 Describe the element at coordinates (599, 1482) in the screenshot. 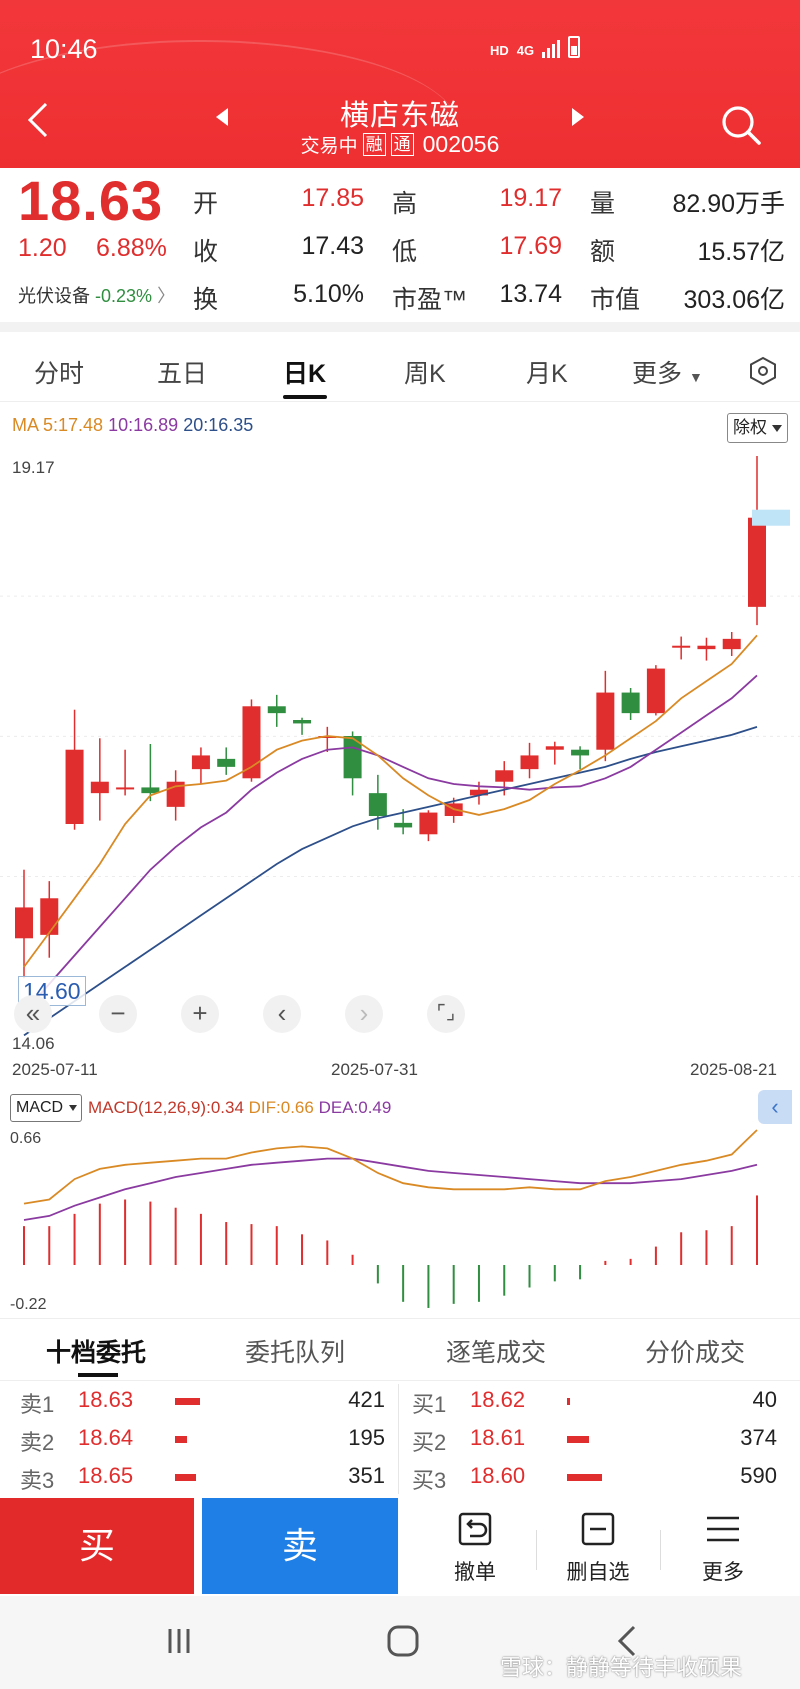

I see `buy-row: 买3 18.60 590` at that location.